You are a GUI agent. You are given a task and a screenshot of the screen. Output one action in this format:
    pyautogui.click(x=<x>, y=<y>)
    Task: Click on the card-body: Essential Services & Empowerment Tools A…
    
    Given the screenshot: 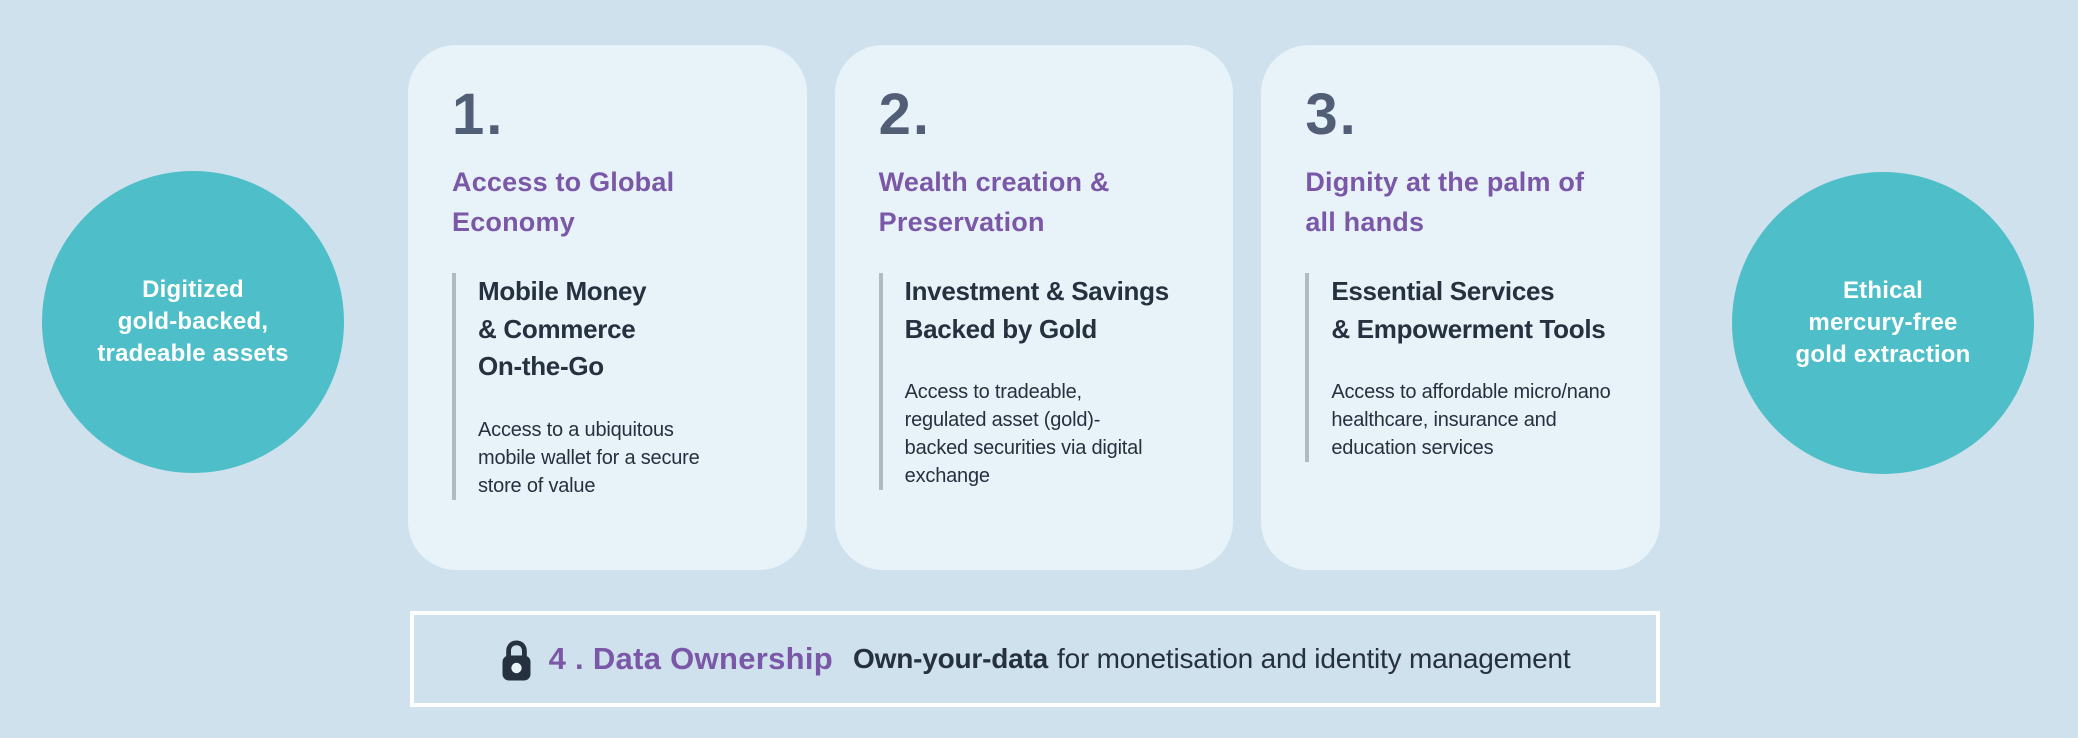 What is the action you would take?
    pyautogui.click(x=1472, y=367)
    